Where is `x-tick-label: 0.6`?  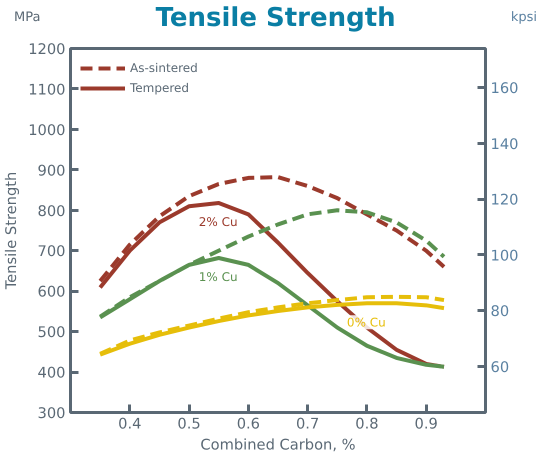 x-tick-label: 0.6 is located at coordinates (248, 424).